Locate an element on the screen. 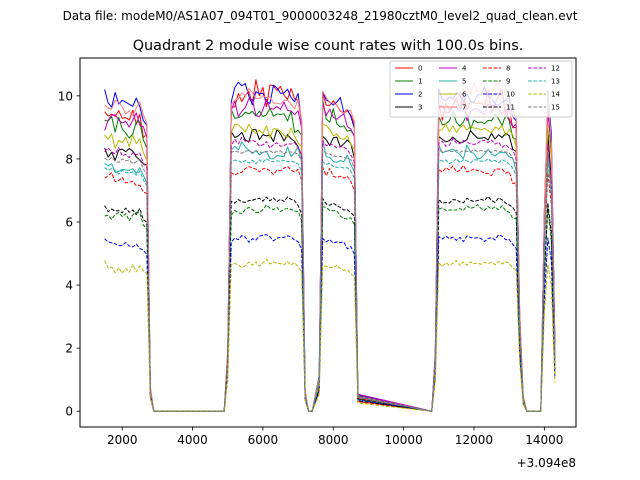 The image size is (640, 480). legend-label-10: 10 is located at coordinates (510, 95).